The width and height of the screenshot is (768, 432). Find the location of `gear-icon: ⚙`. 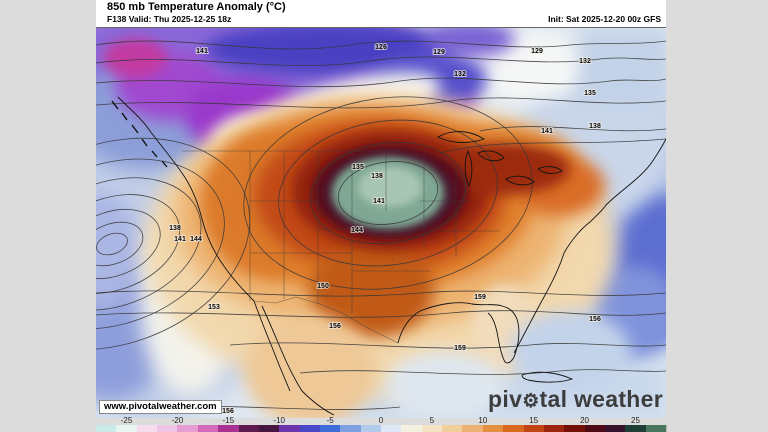

gear-icon: ⚙ is located at coordinates (531, 401).